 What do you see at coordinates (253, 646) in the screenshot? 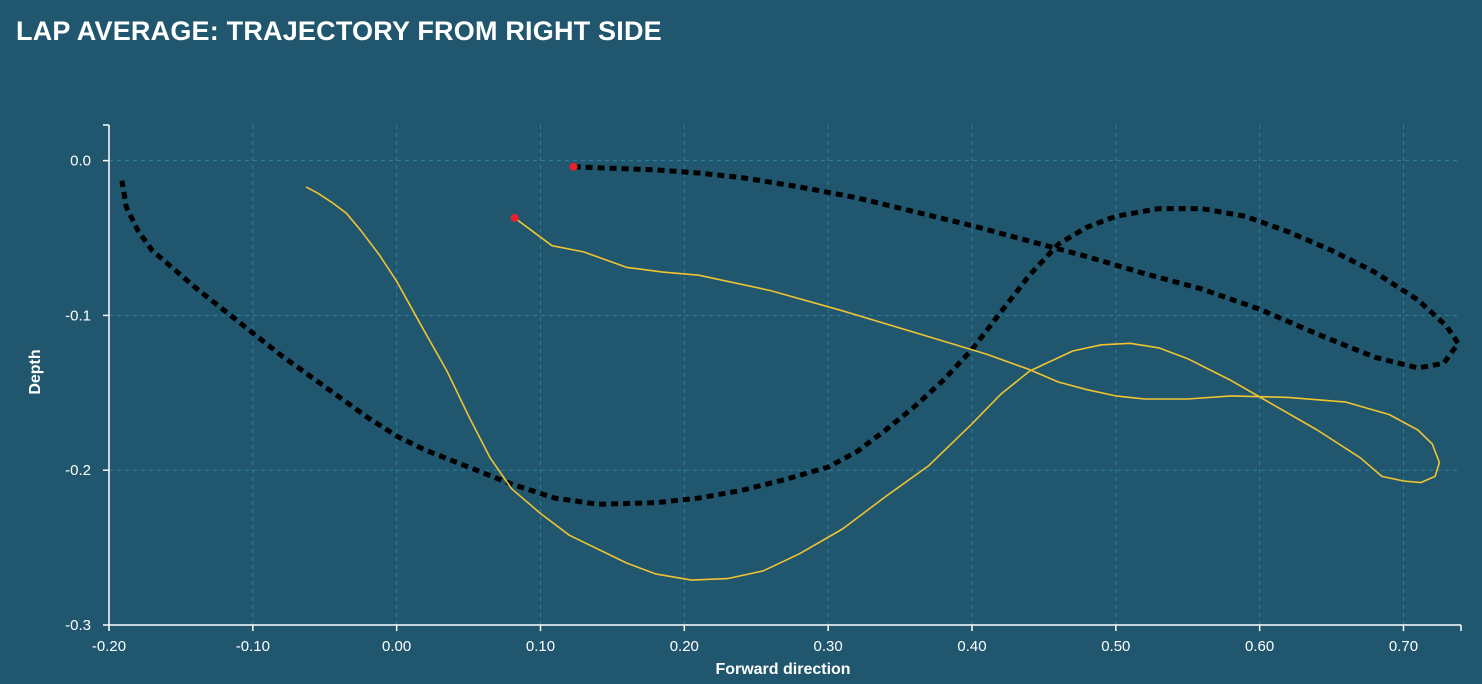
I see `x-tick-label: -0.10` at bounding box center [253, 646].